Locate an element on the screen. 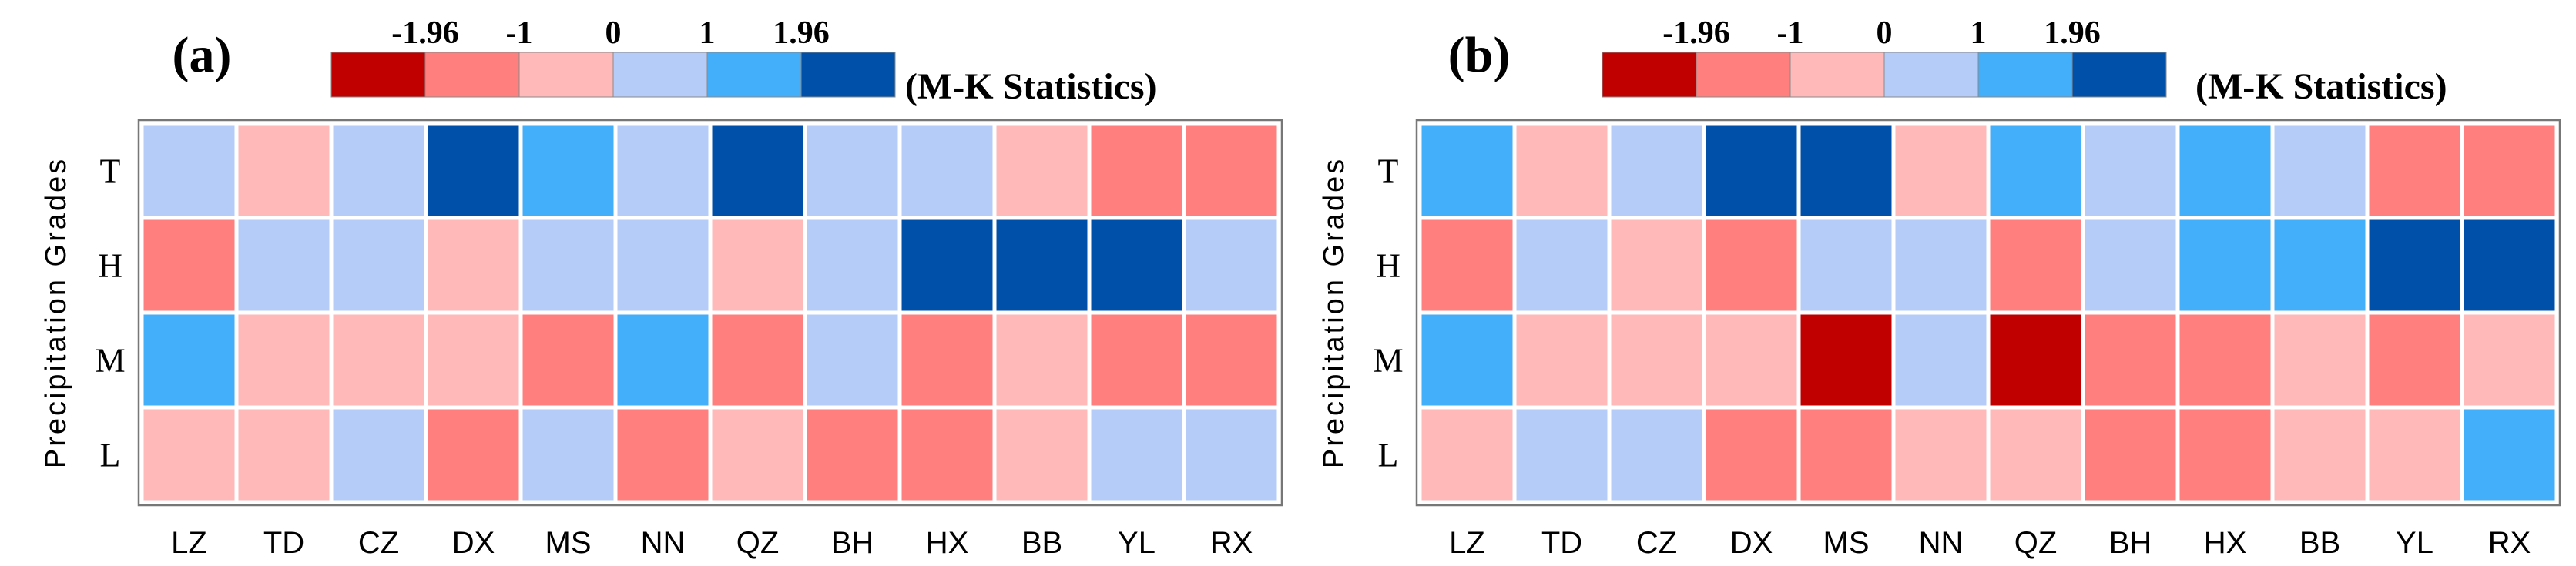 The height and width of the screenshot is (566, 2576). panel-label: (b) is located at coordinates (1479, 55).